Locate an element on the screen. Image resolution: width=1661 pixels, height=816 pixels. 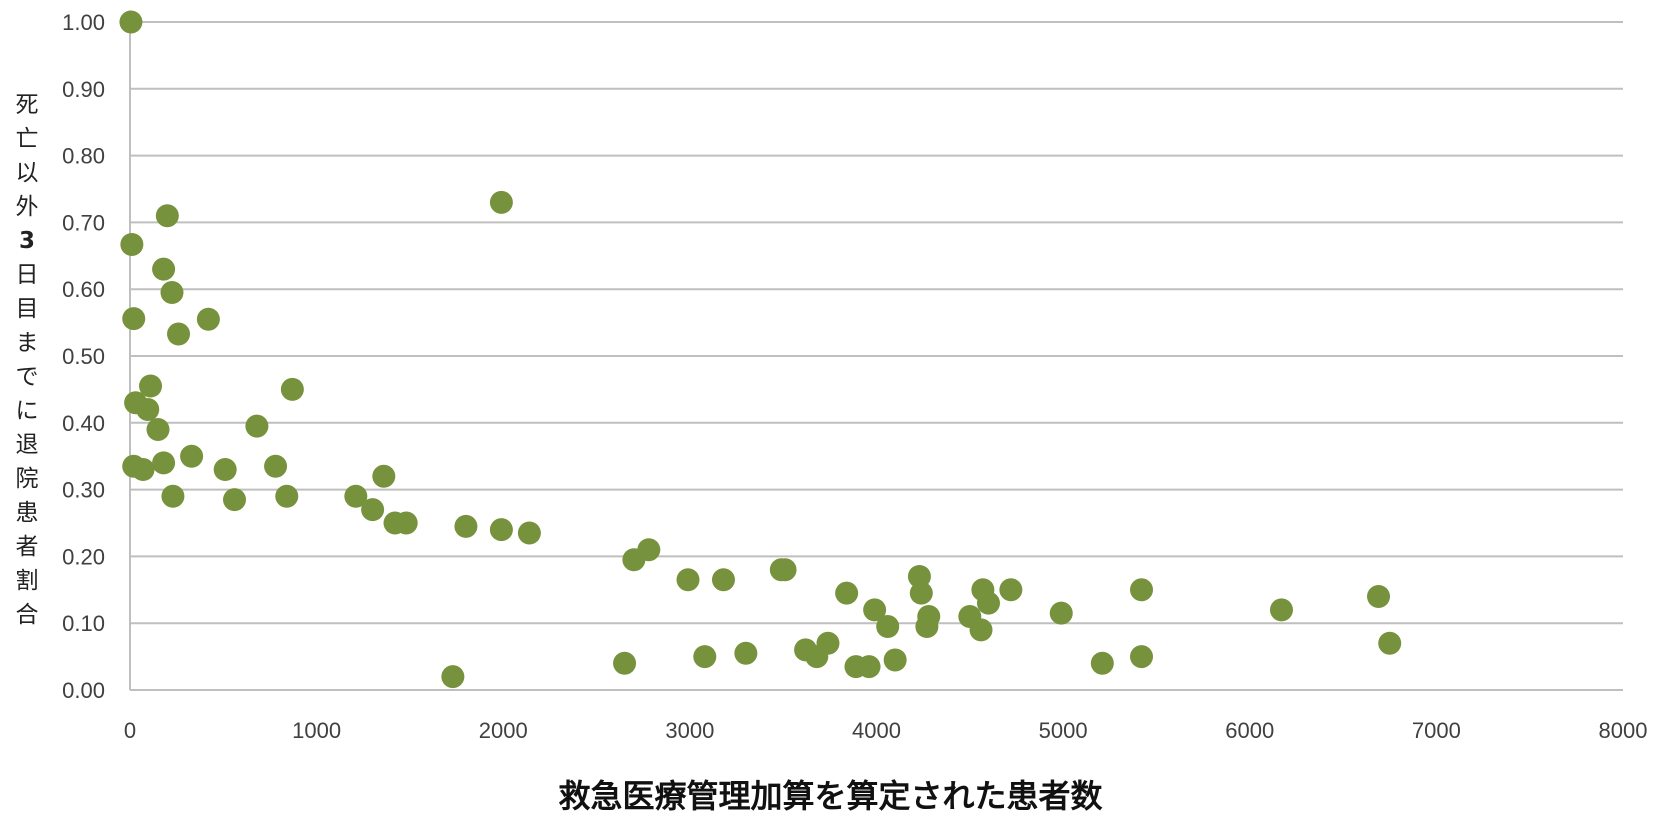
y-axis-label-char: 目 is located at coordinates (27, 309).